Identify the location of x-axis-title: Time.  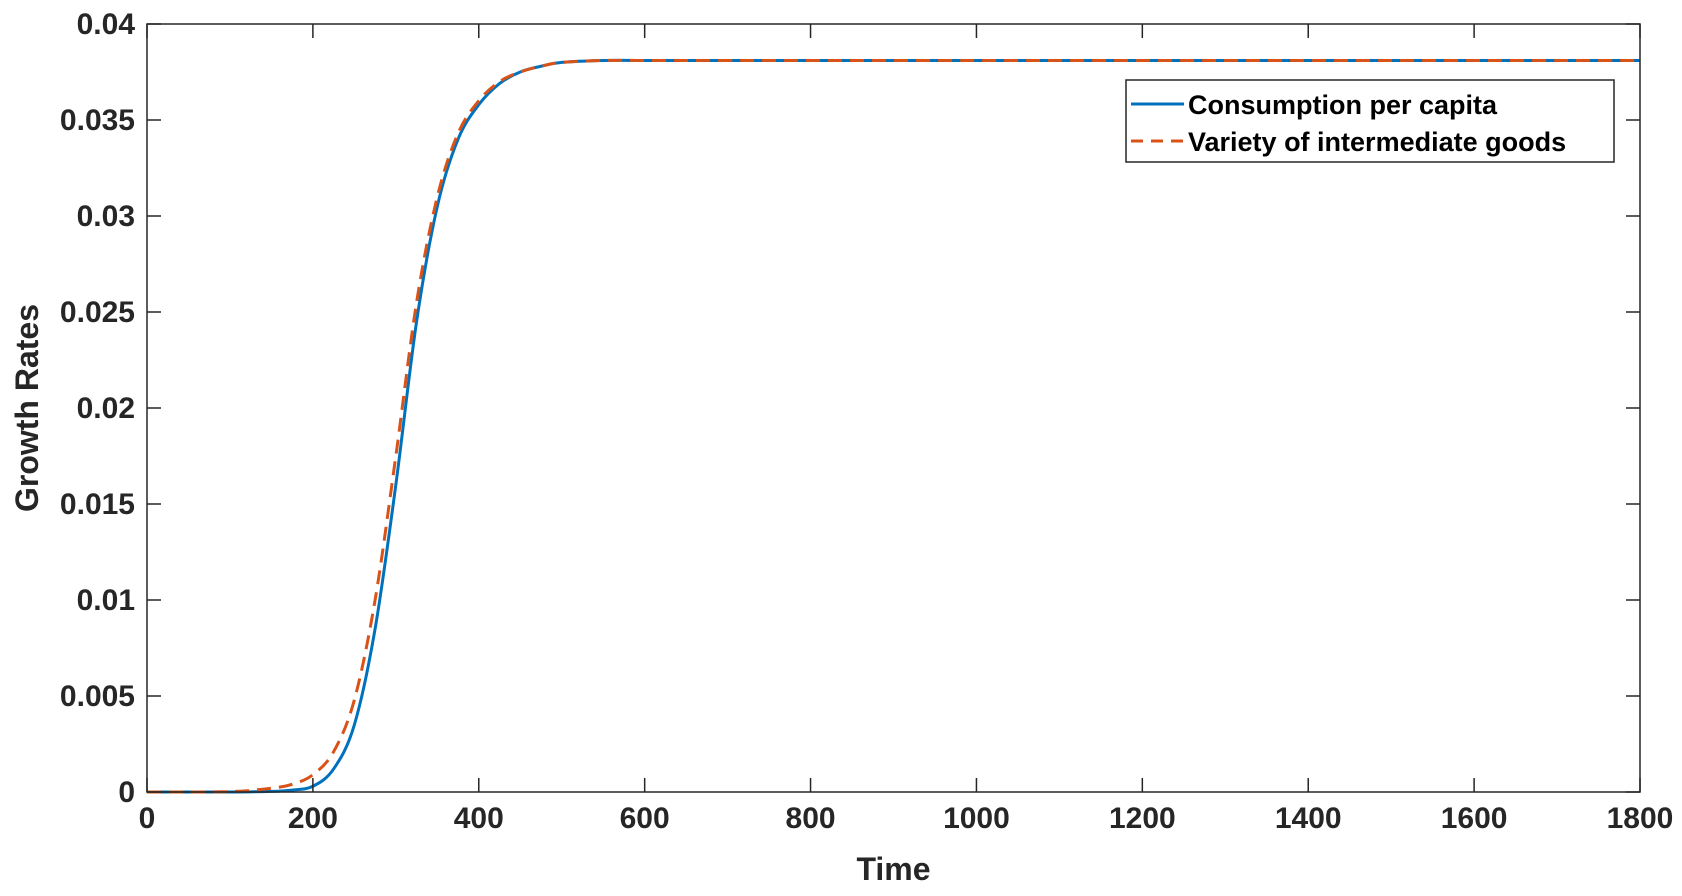
(893, 869).